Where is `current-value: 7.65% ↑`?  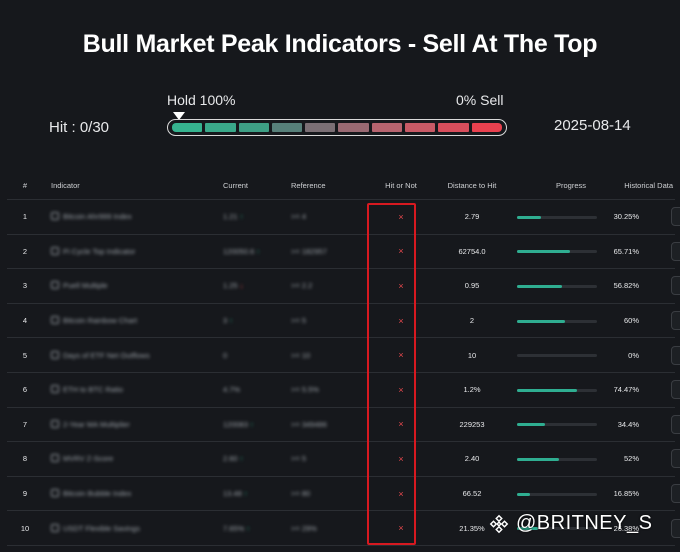
current-value: 7.65% ↑ is located at coordinates (249, 528).